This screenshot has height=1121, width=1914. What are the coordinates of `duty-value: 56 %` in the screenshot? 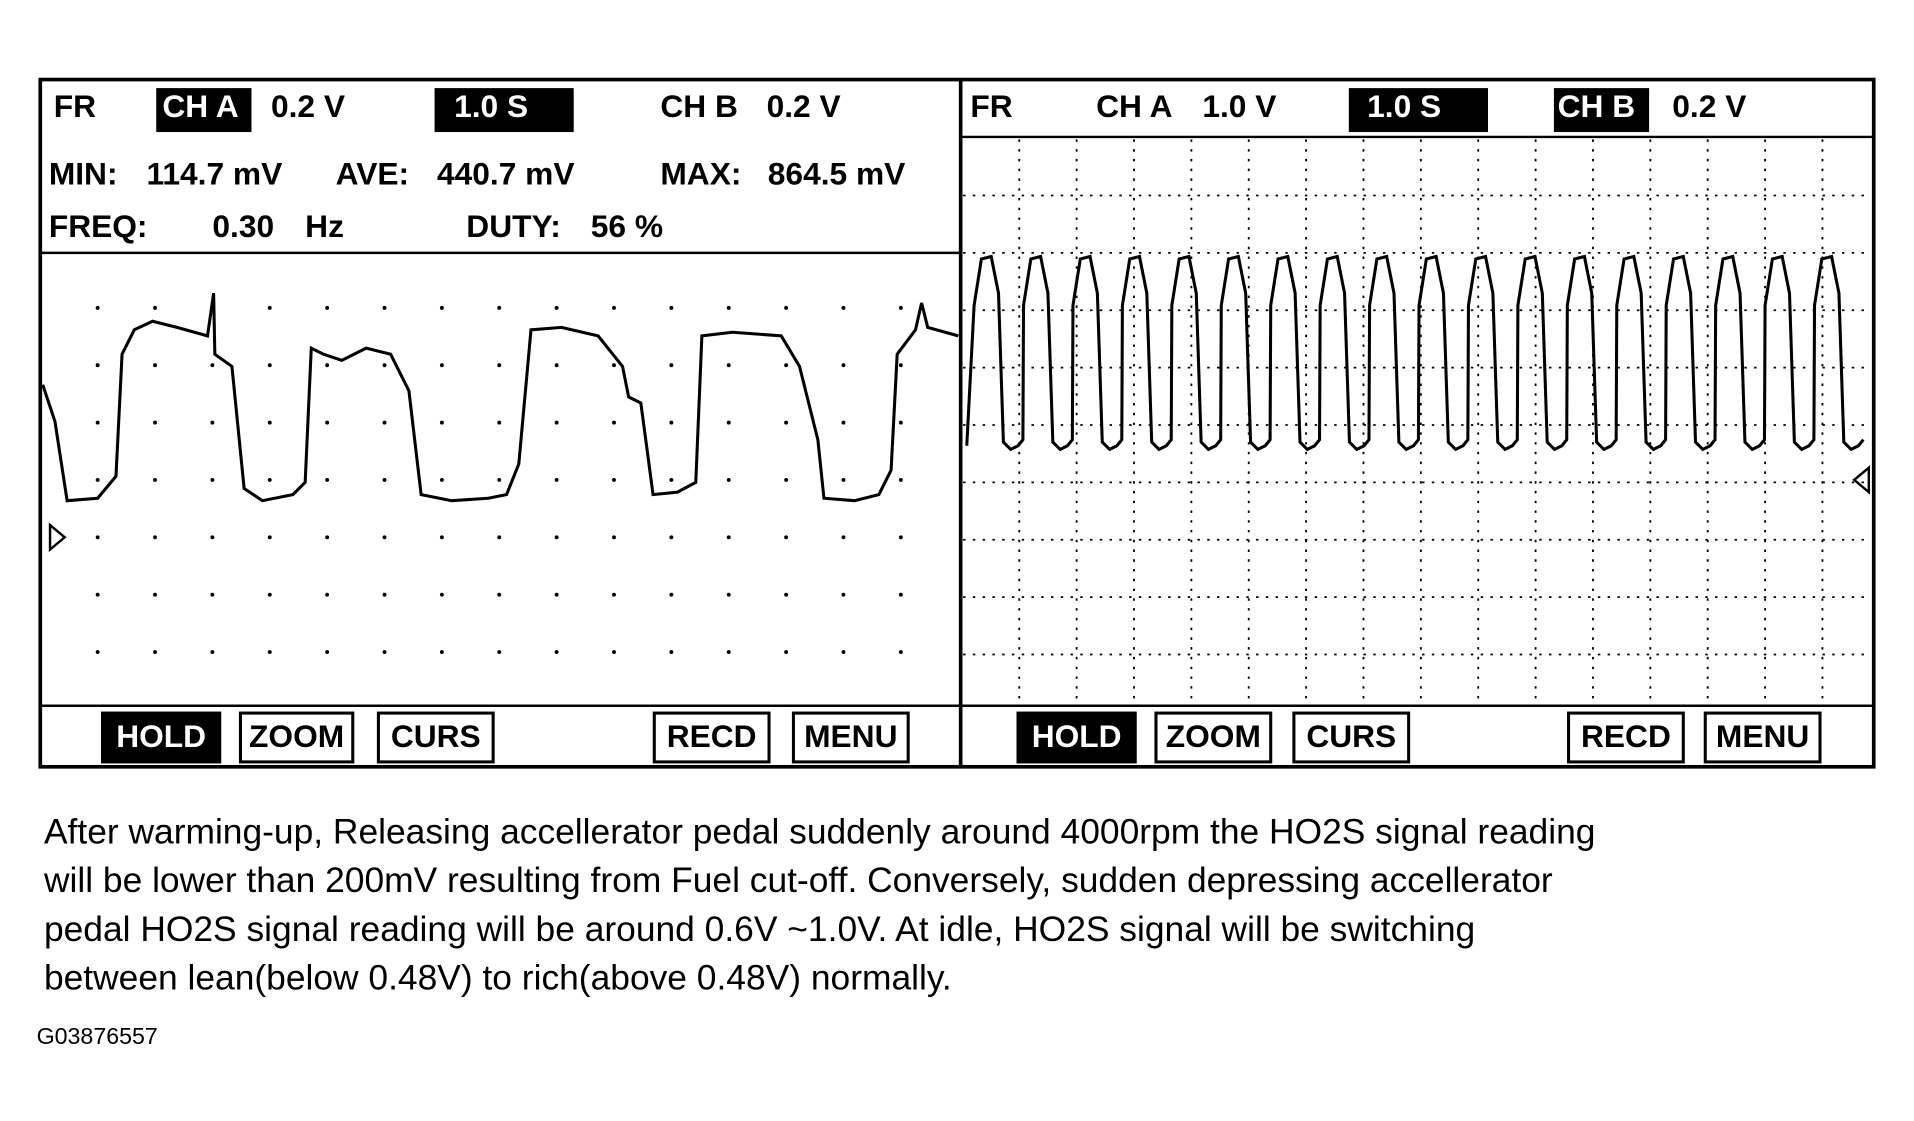 It's located at (627, 226).